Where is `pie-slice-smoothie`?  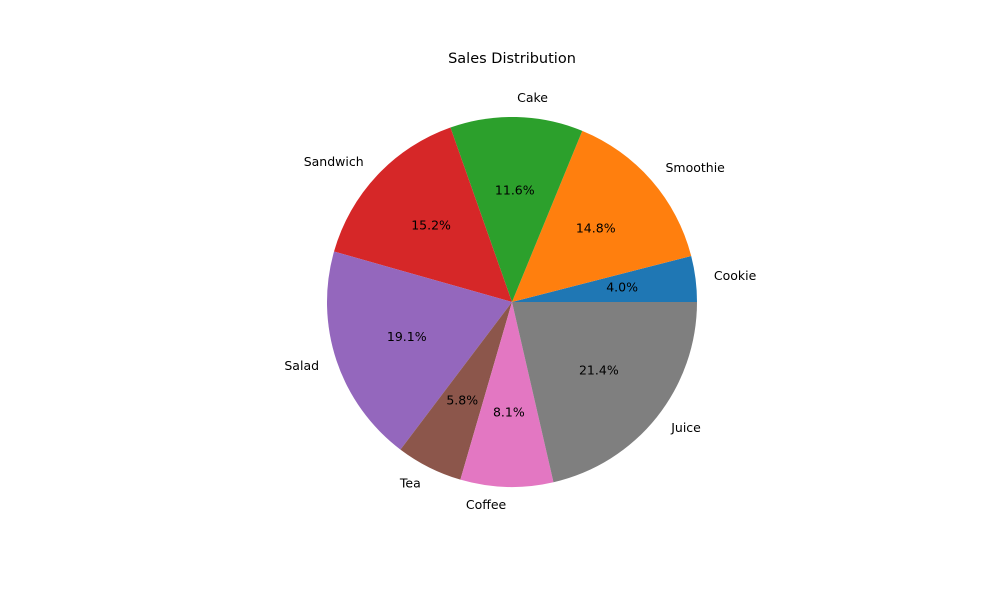 pie-slice-smoothie is located at coordinates (602, 216).